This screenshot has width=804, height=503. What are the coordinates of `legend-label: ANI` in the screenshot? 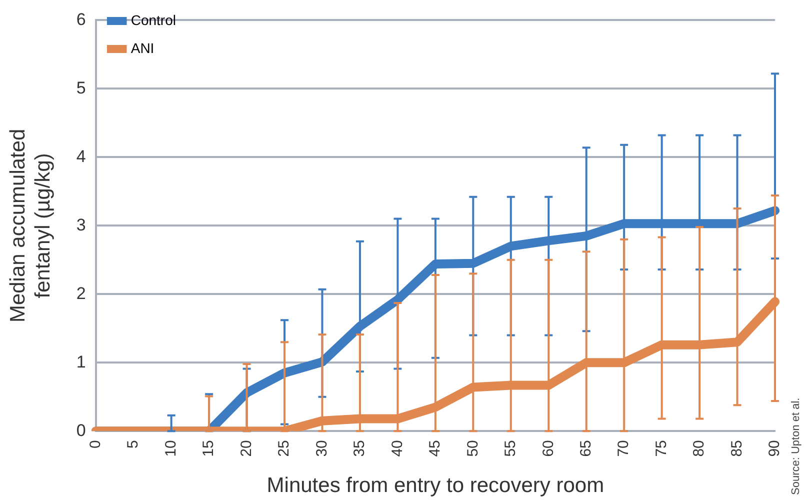 It's located at (142, 48).